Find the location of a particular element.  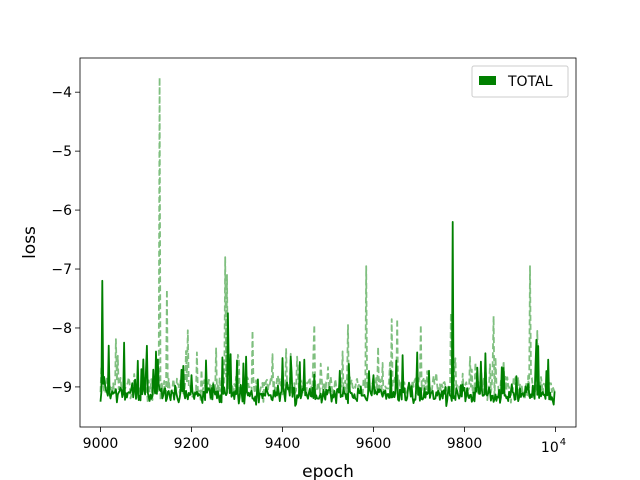

legend-swatch-total is located at coordinates (487, 80).